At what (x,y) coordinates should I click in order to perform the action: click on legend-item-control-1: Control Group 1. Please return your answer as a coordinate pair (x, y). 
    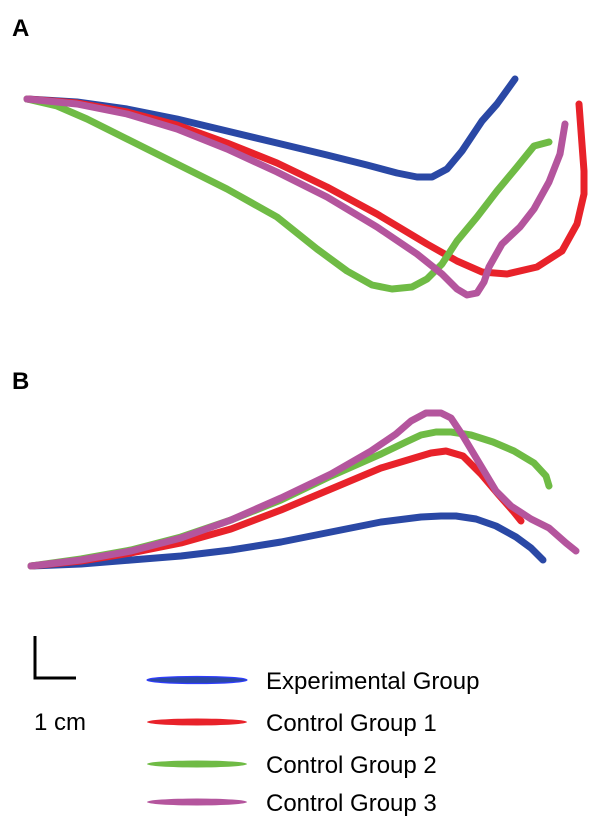
    Looking at the image, I should click on (292, 723).